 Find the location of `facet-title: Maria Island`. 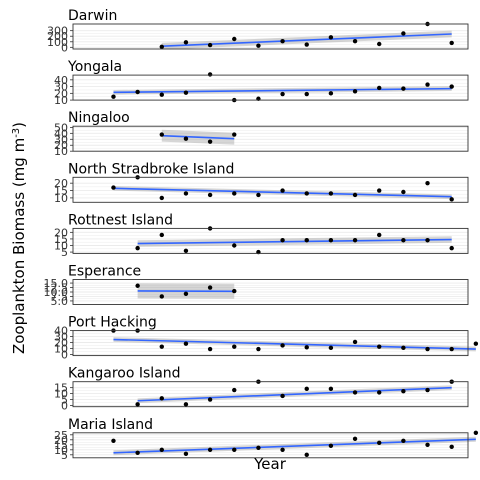

facet-title: Maria Island is located at coordinates (110, 425).